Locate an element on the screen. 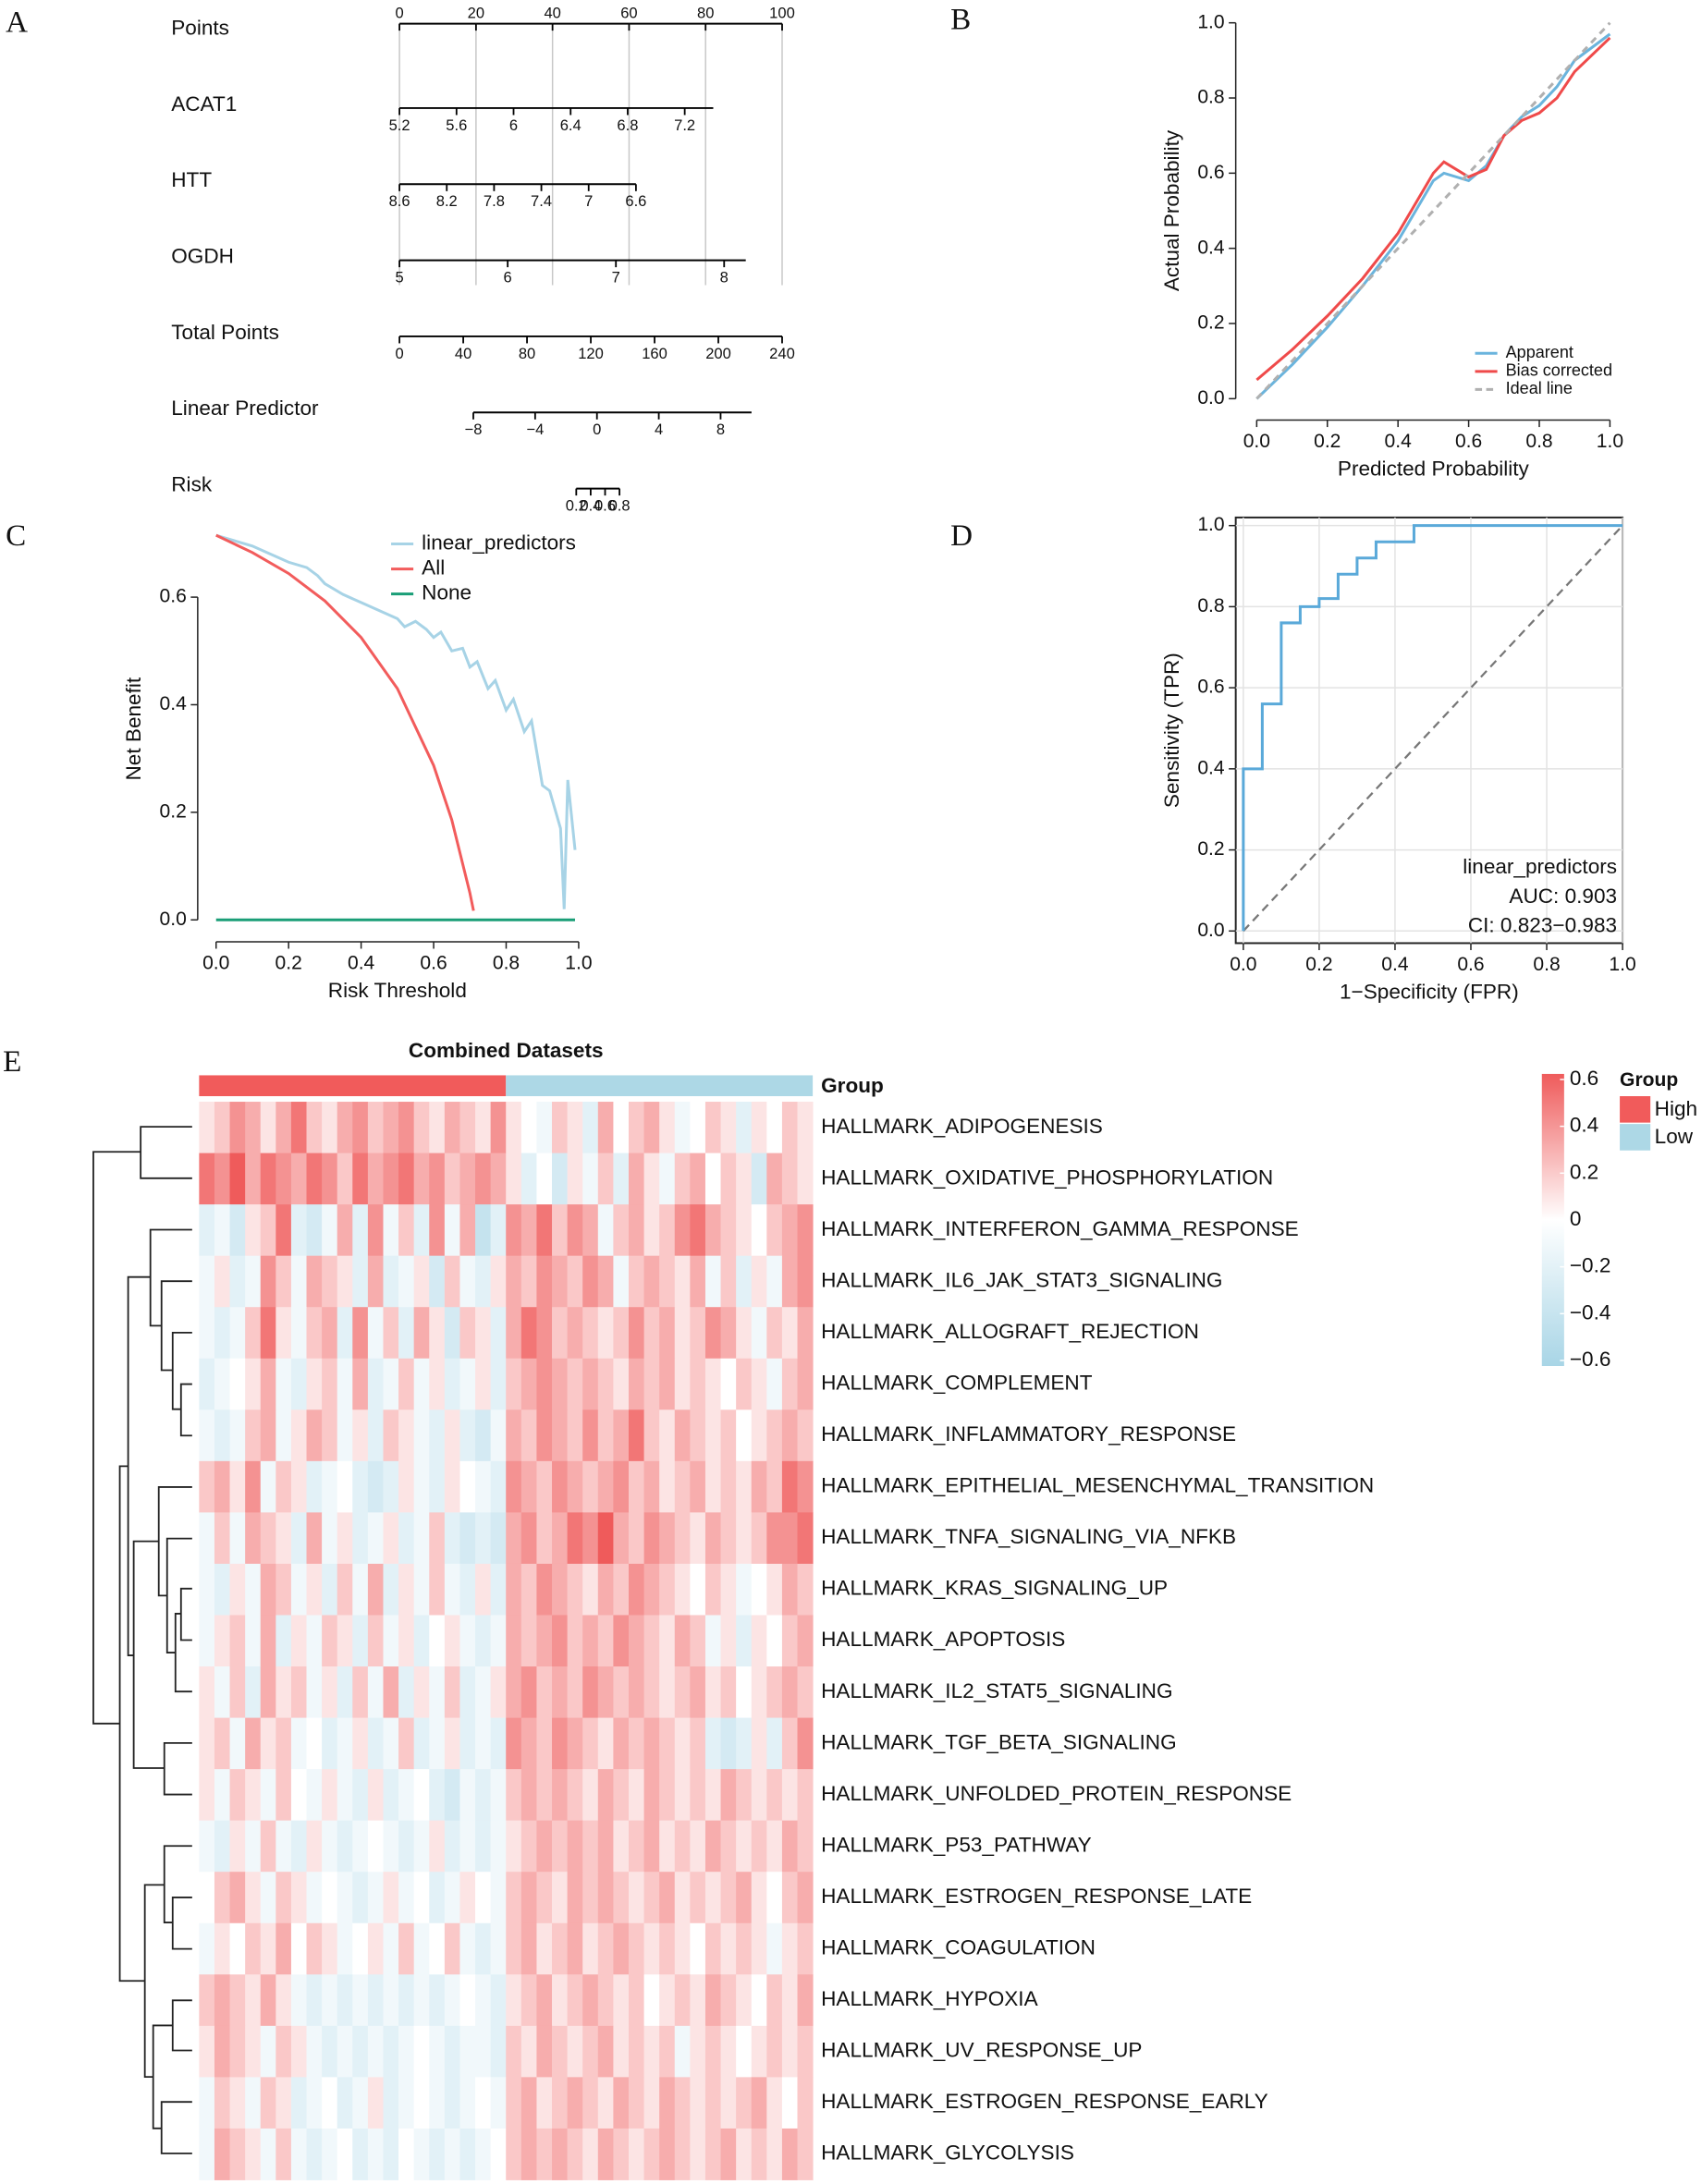  row-label: HALLMARK_INTERFERON_GAMMA_RESPONSE is located at coordinates (1060, 1228).